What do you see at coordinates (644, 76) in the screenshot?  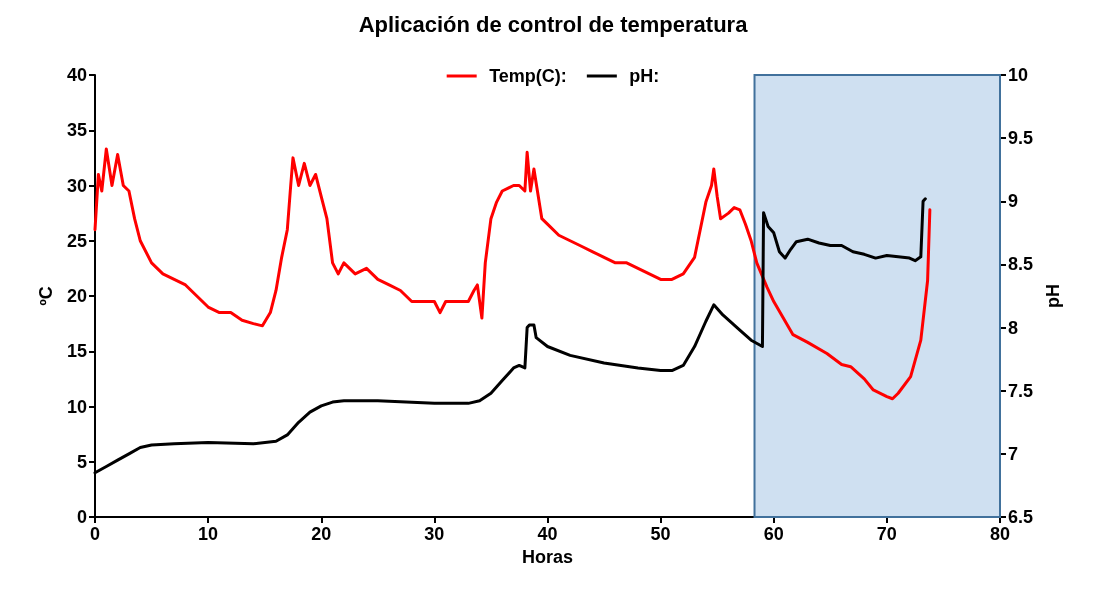 I see `legend-label: pH:` at bounding box center [644, 76].